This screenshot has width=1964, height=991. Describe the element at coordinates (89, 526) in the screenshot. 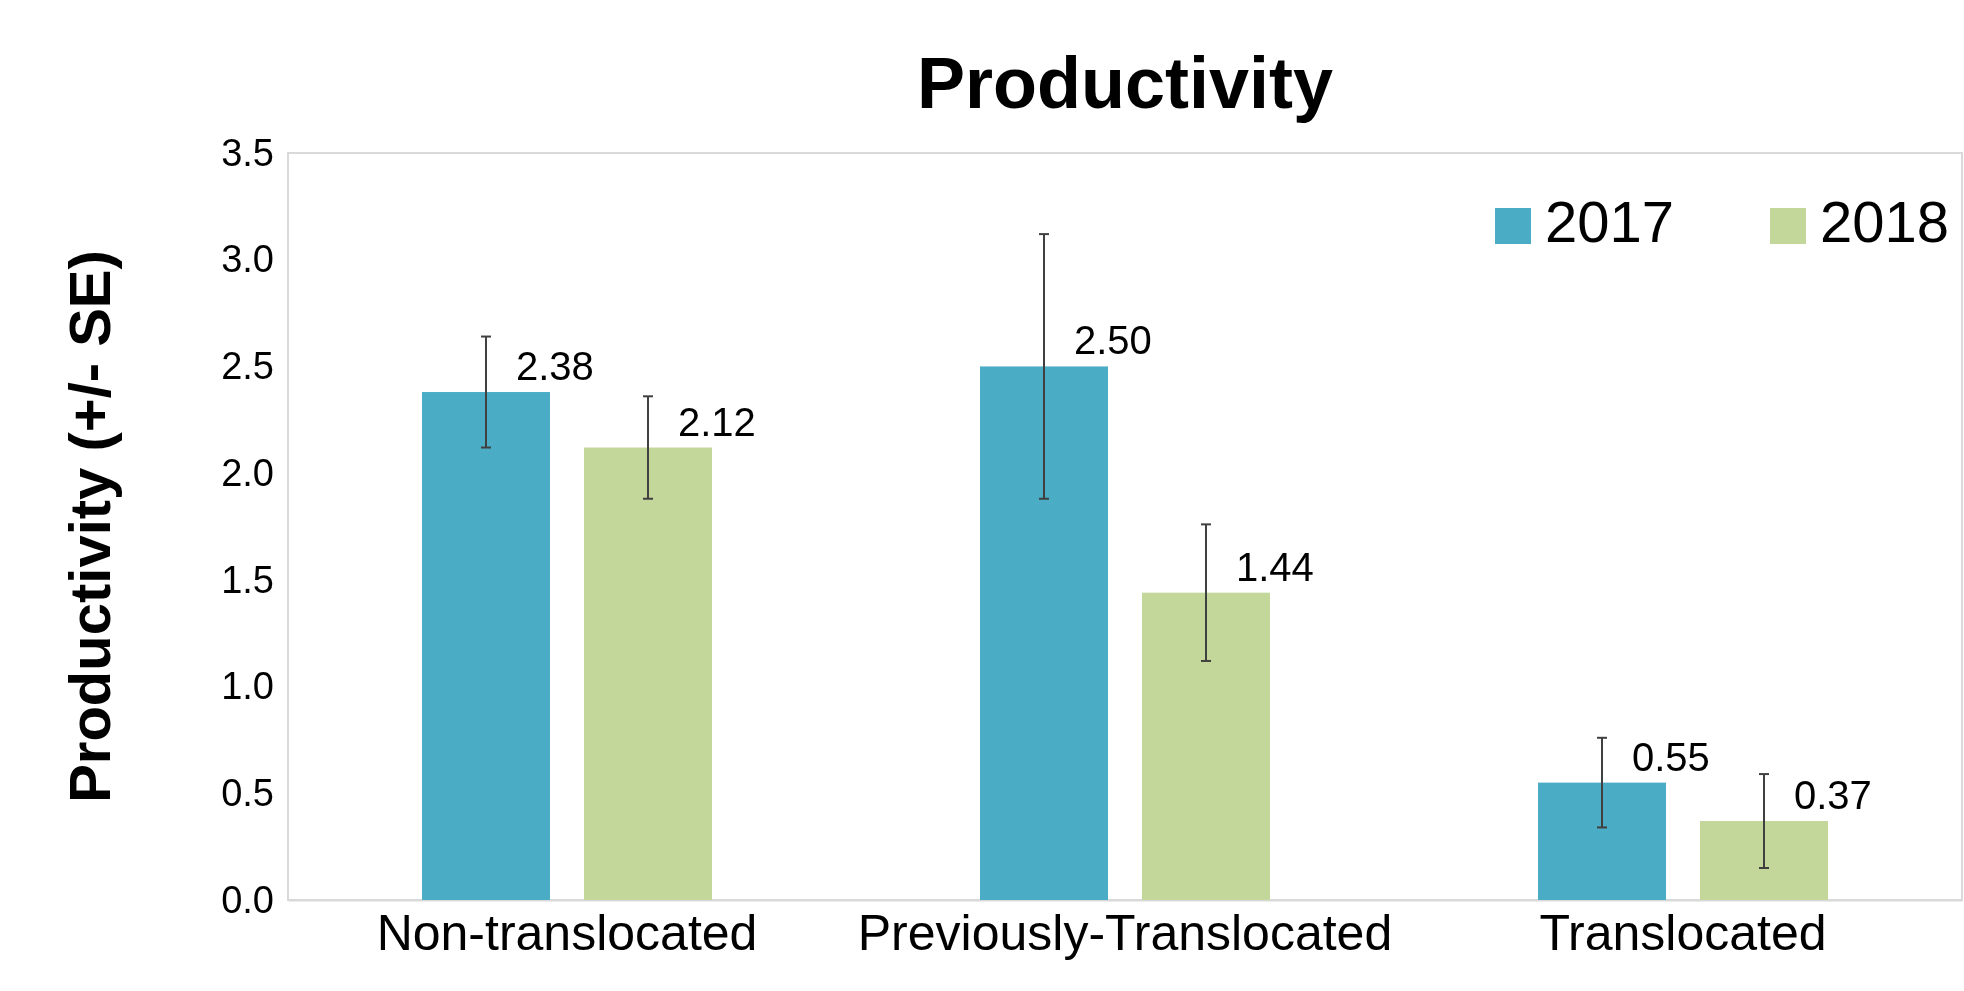

I see `y-axis-title: Productivity (+/- SE)` at that location.